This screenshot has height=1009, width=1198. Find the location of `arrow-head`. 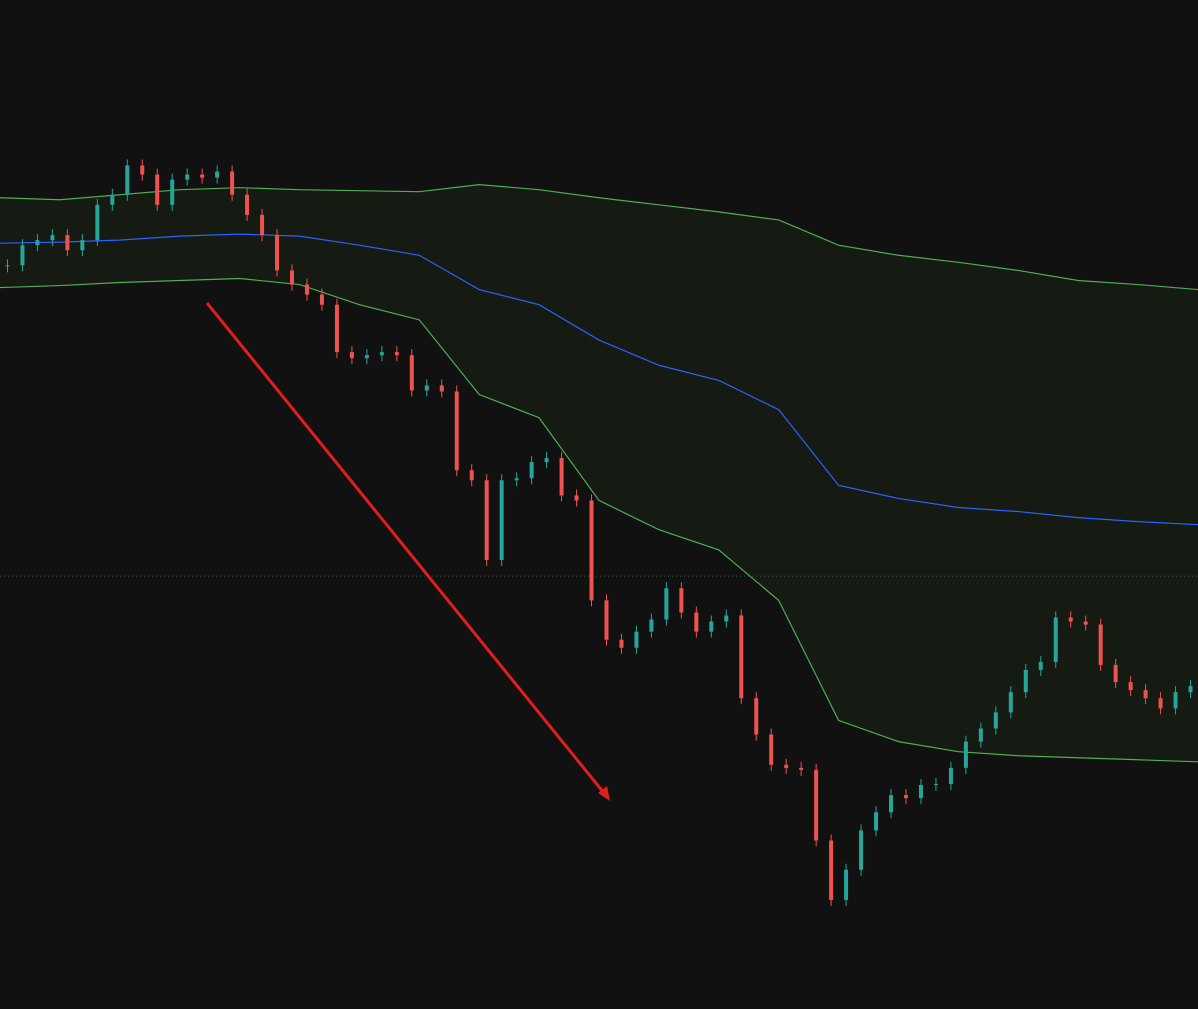

arrow-head is located at coordinates (604, 793).